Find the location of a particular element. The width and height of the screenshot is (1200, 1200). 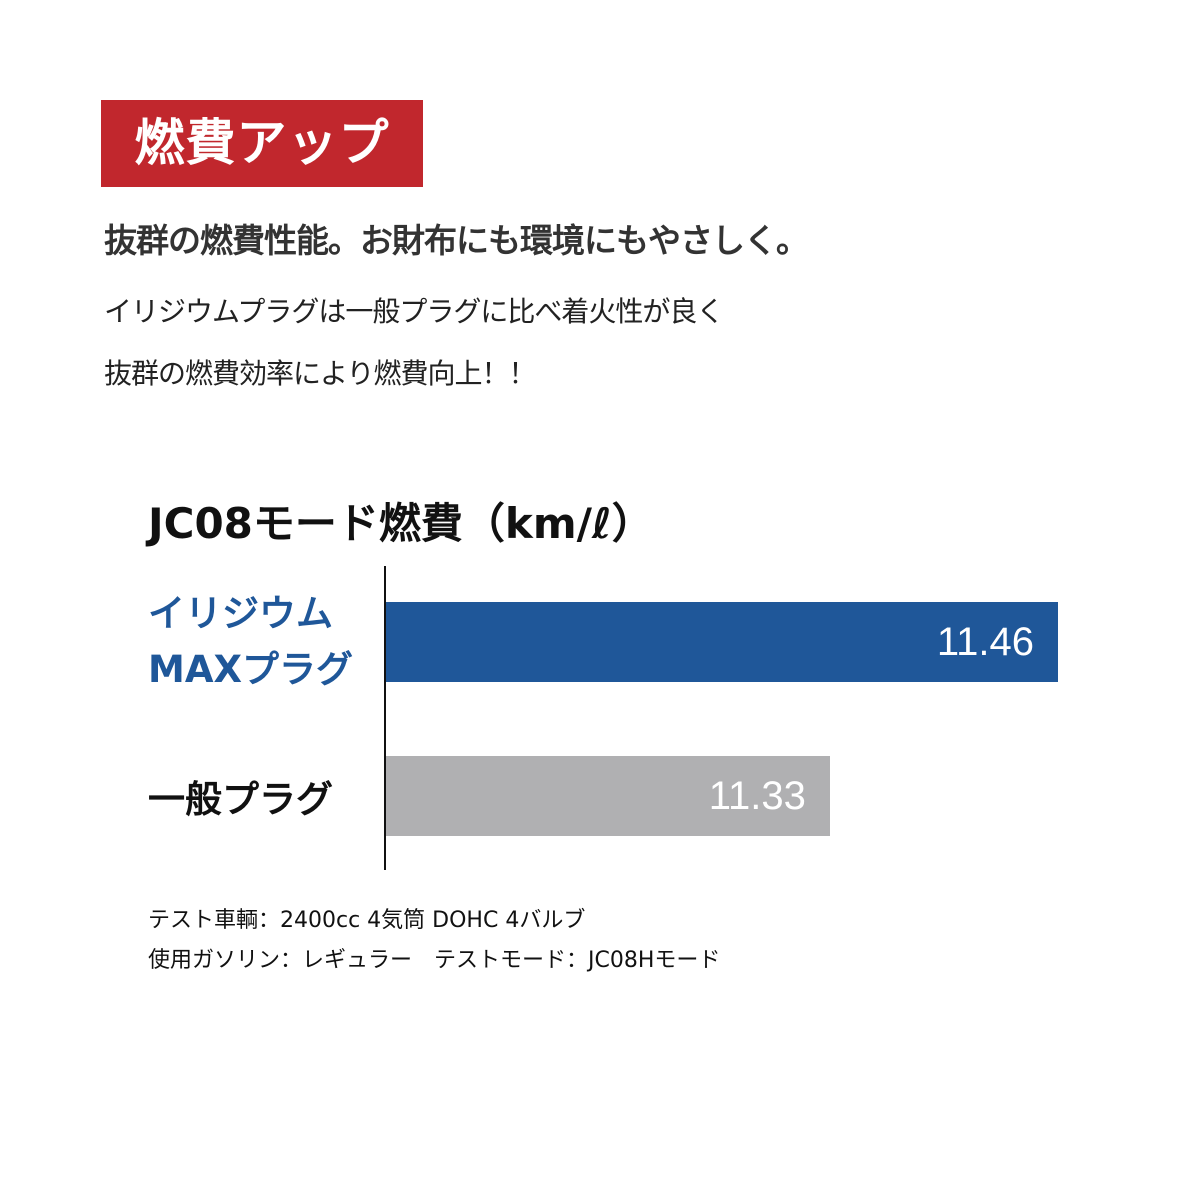

body-line-1: イリジウムプラグは一般プラグに比べ着火性が良く is located at coordinates (414, 311).